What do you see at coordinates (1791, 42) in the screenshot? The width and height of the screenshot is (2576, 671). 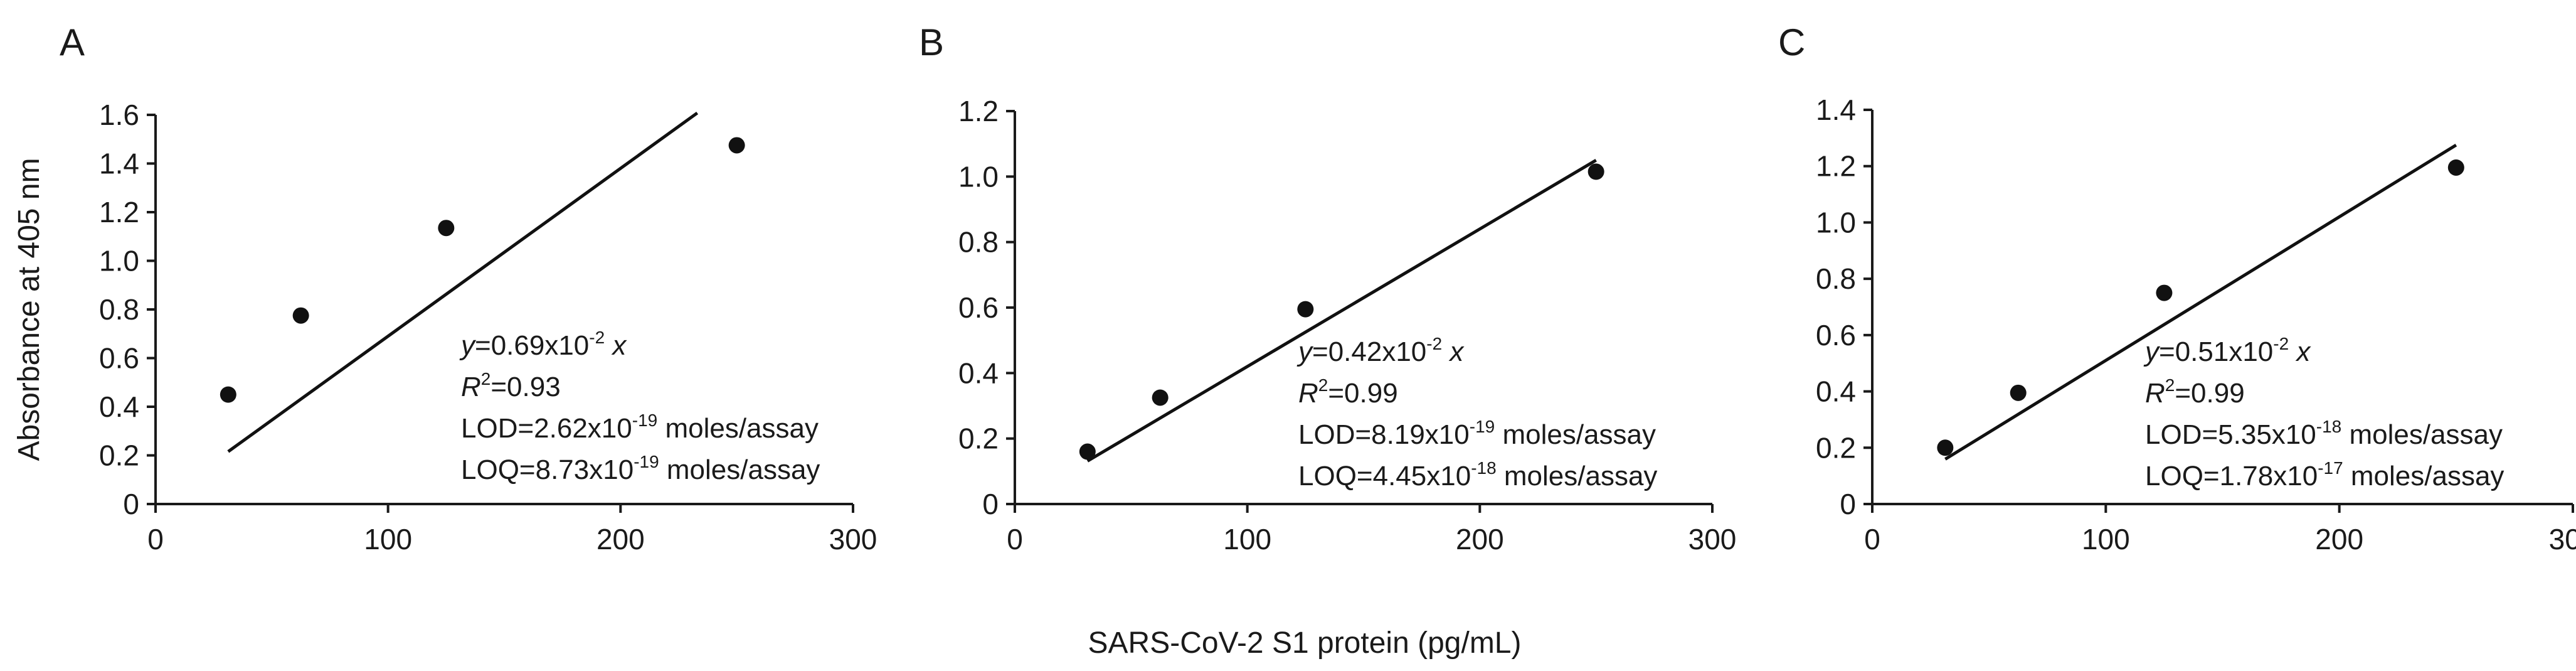 I see `panel-letter: C` at bounding box center [1791, 42].